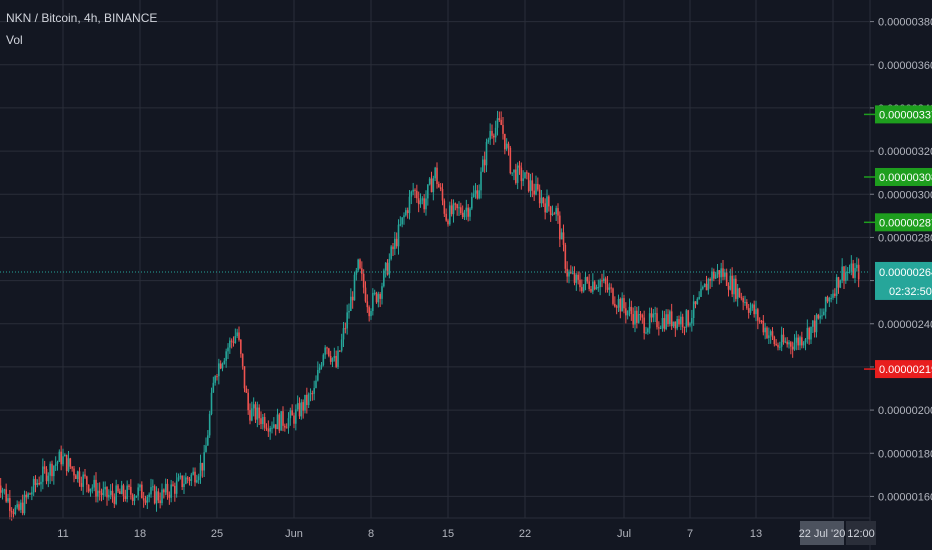 The image size is (932, 550). Describe the element at coordinates (624, 534) in the screenshot. I see `time-tick-label: Jul` at that location.